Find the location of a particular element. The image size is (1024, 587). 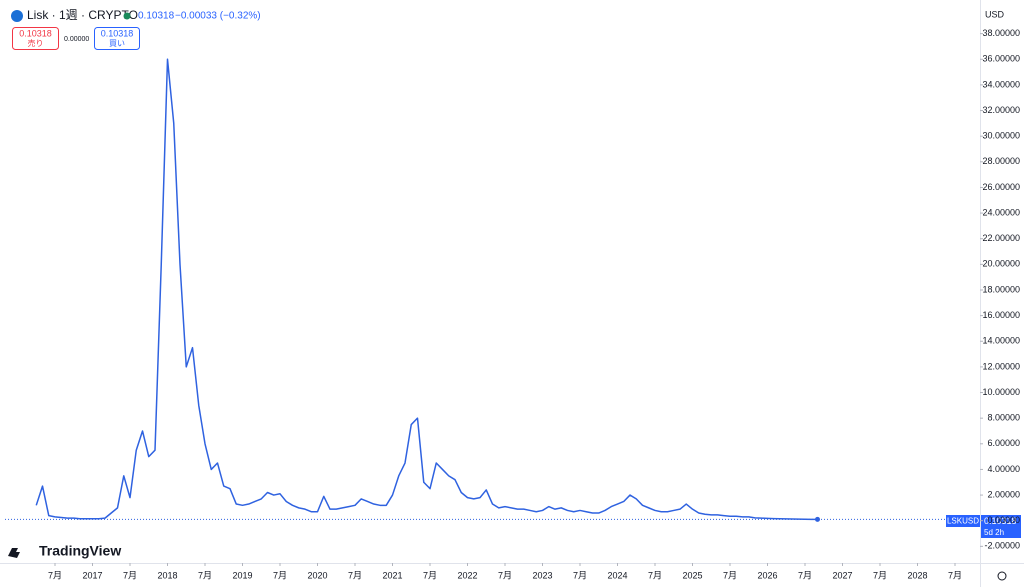

y-tick-label: -2.00000 is located at coordinates (1002, 546).